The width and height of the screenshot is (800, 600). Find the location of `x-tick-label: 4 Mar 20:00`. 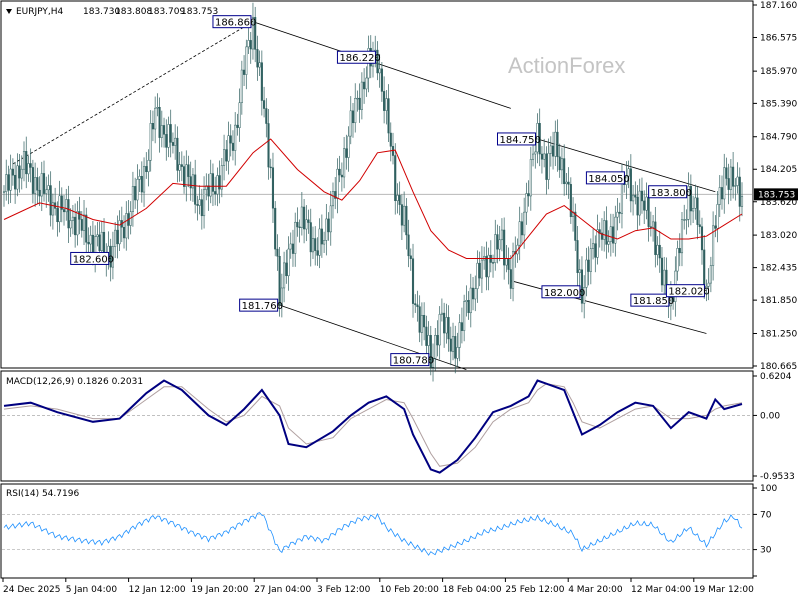

x-tick-label: 4 Mar 20:00 is located at coordinates (595, 590).